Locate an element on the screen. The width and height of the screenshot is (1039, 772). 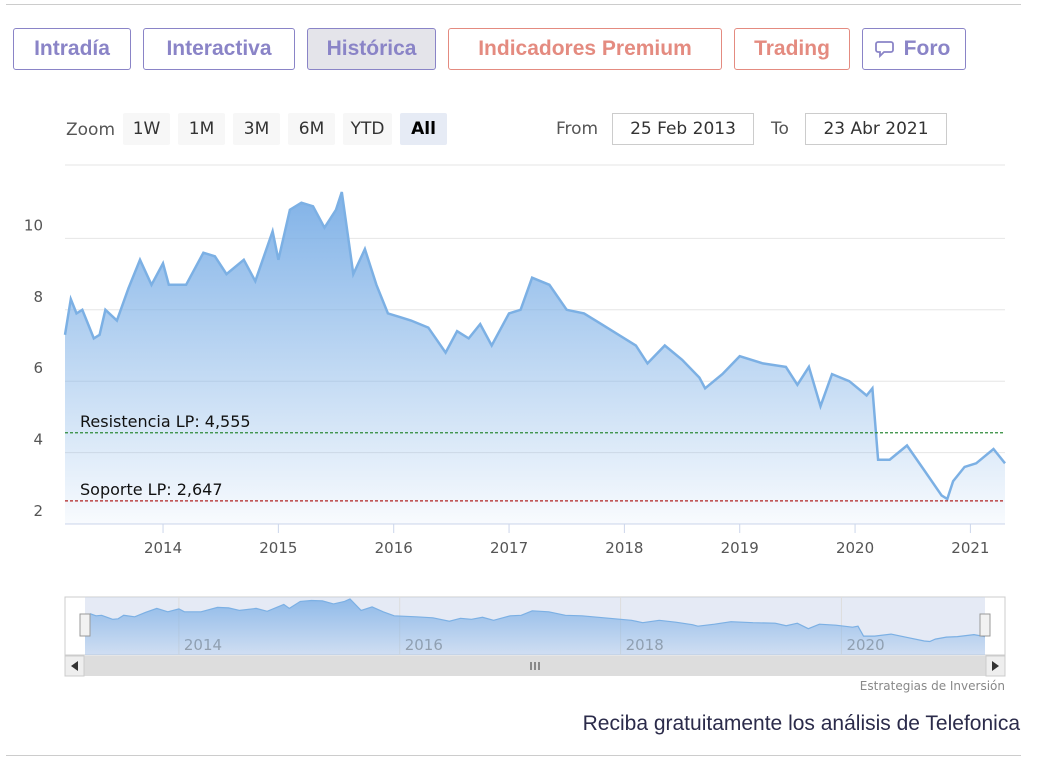
tab-label: Foro is located at coordinates (927, 48).